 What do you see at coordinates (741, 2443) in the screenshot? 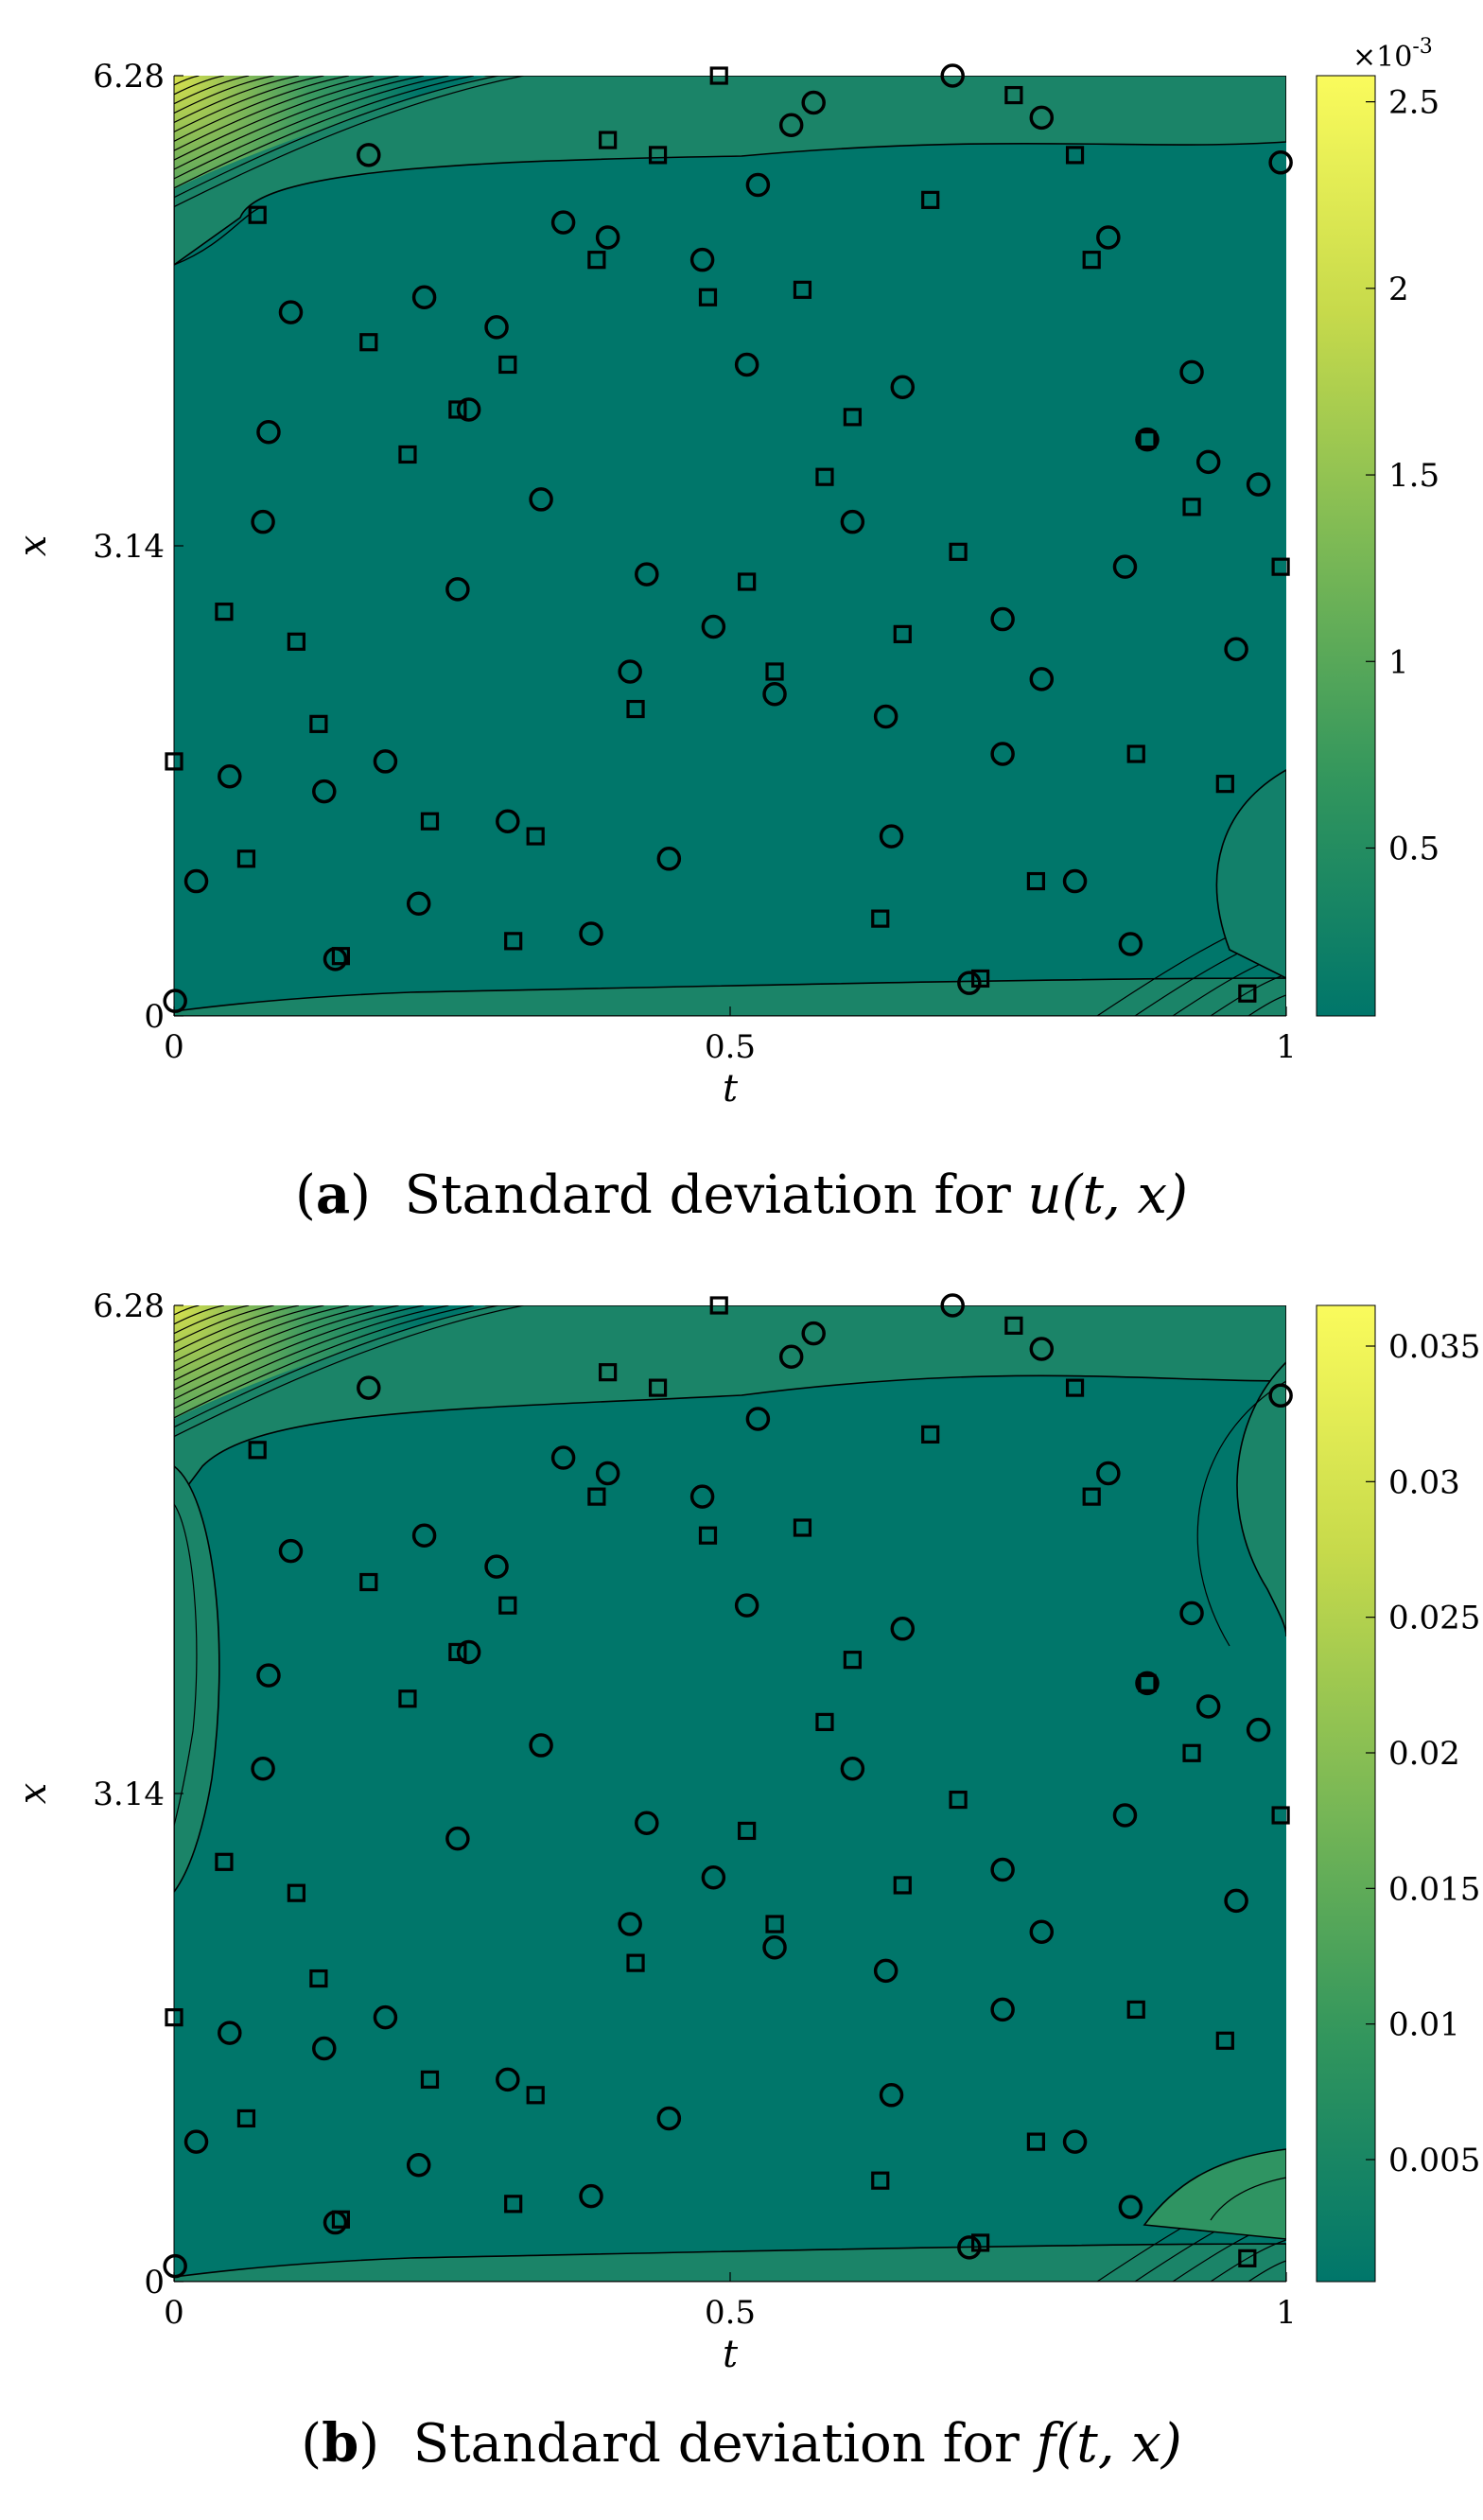
I see `caption-b: (b) Standard deviation for f(t, x)` at bounding box center [741, 2443].